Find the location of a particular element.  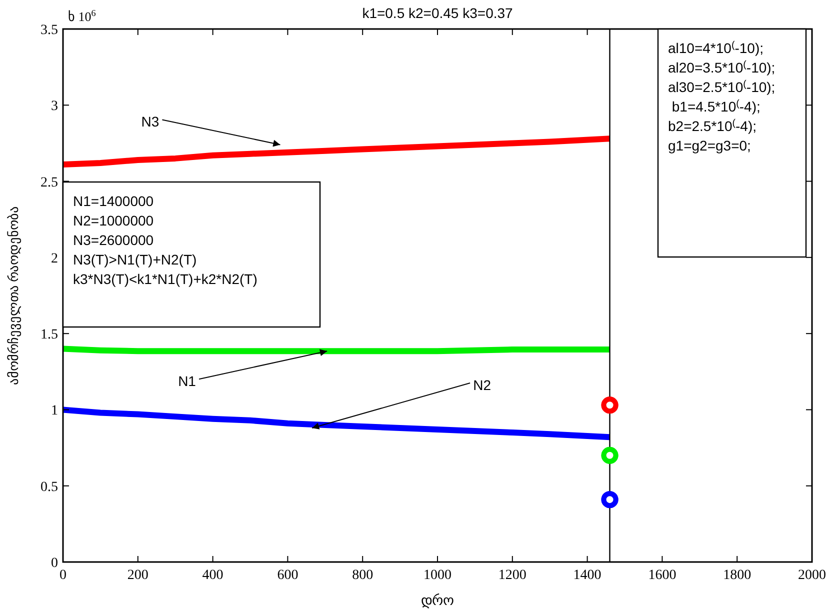

chart-title: k1=0.5 k2=0.45 k3=0.37 is located at coordinates (438, 13).